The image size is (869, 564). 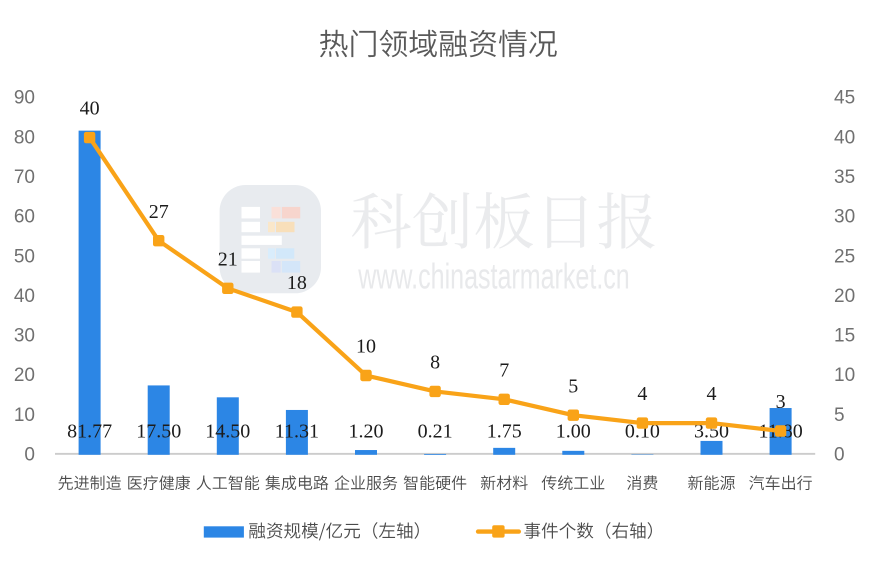 What do you see at coordinates (24, 98) in the screenshot?
I see `svg-text: 90` at bounding box center [24, 98].